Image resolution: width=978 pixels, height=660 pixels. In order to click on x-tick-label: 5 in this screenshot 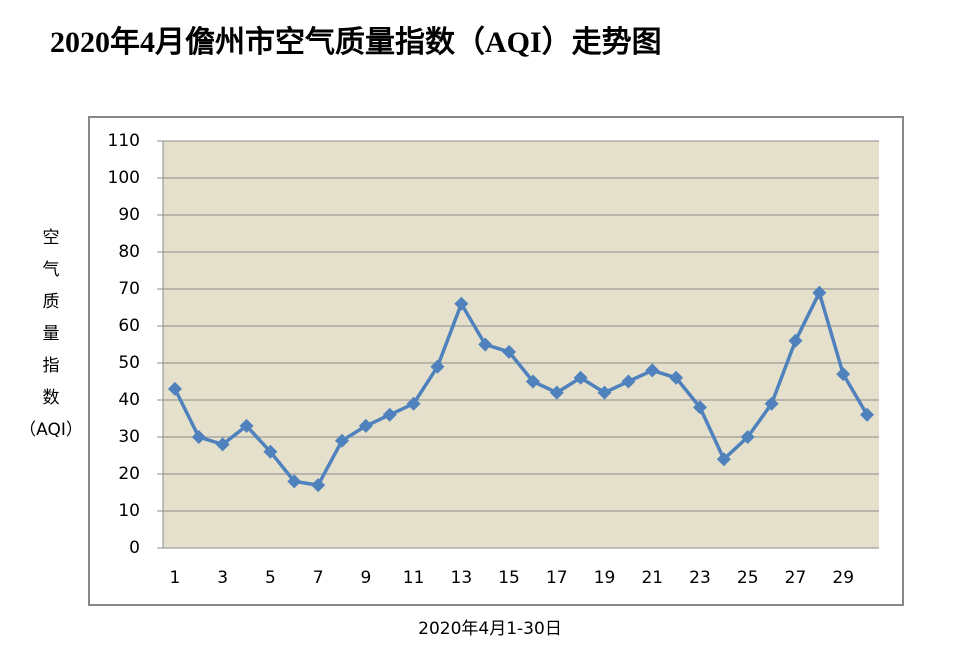, I will do `click(270, 578)`.